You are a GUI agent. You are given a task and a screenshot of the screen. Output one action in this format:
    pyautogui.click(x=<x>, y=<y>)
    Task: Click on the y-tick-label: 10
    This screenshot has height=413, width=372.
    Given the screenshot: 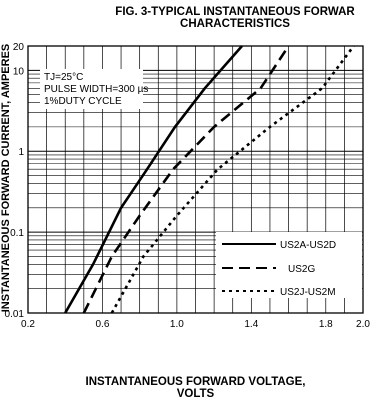 What is the action you would take?
    pyautogui.click(x=19, y=71)
    